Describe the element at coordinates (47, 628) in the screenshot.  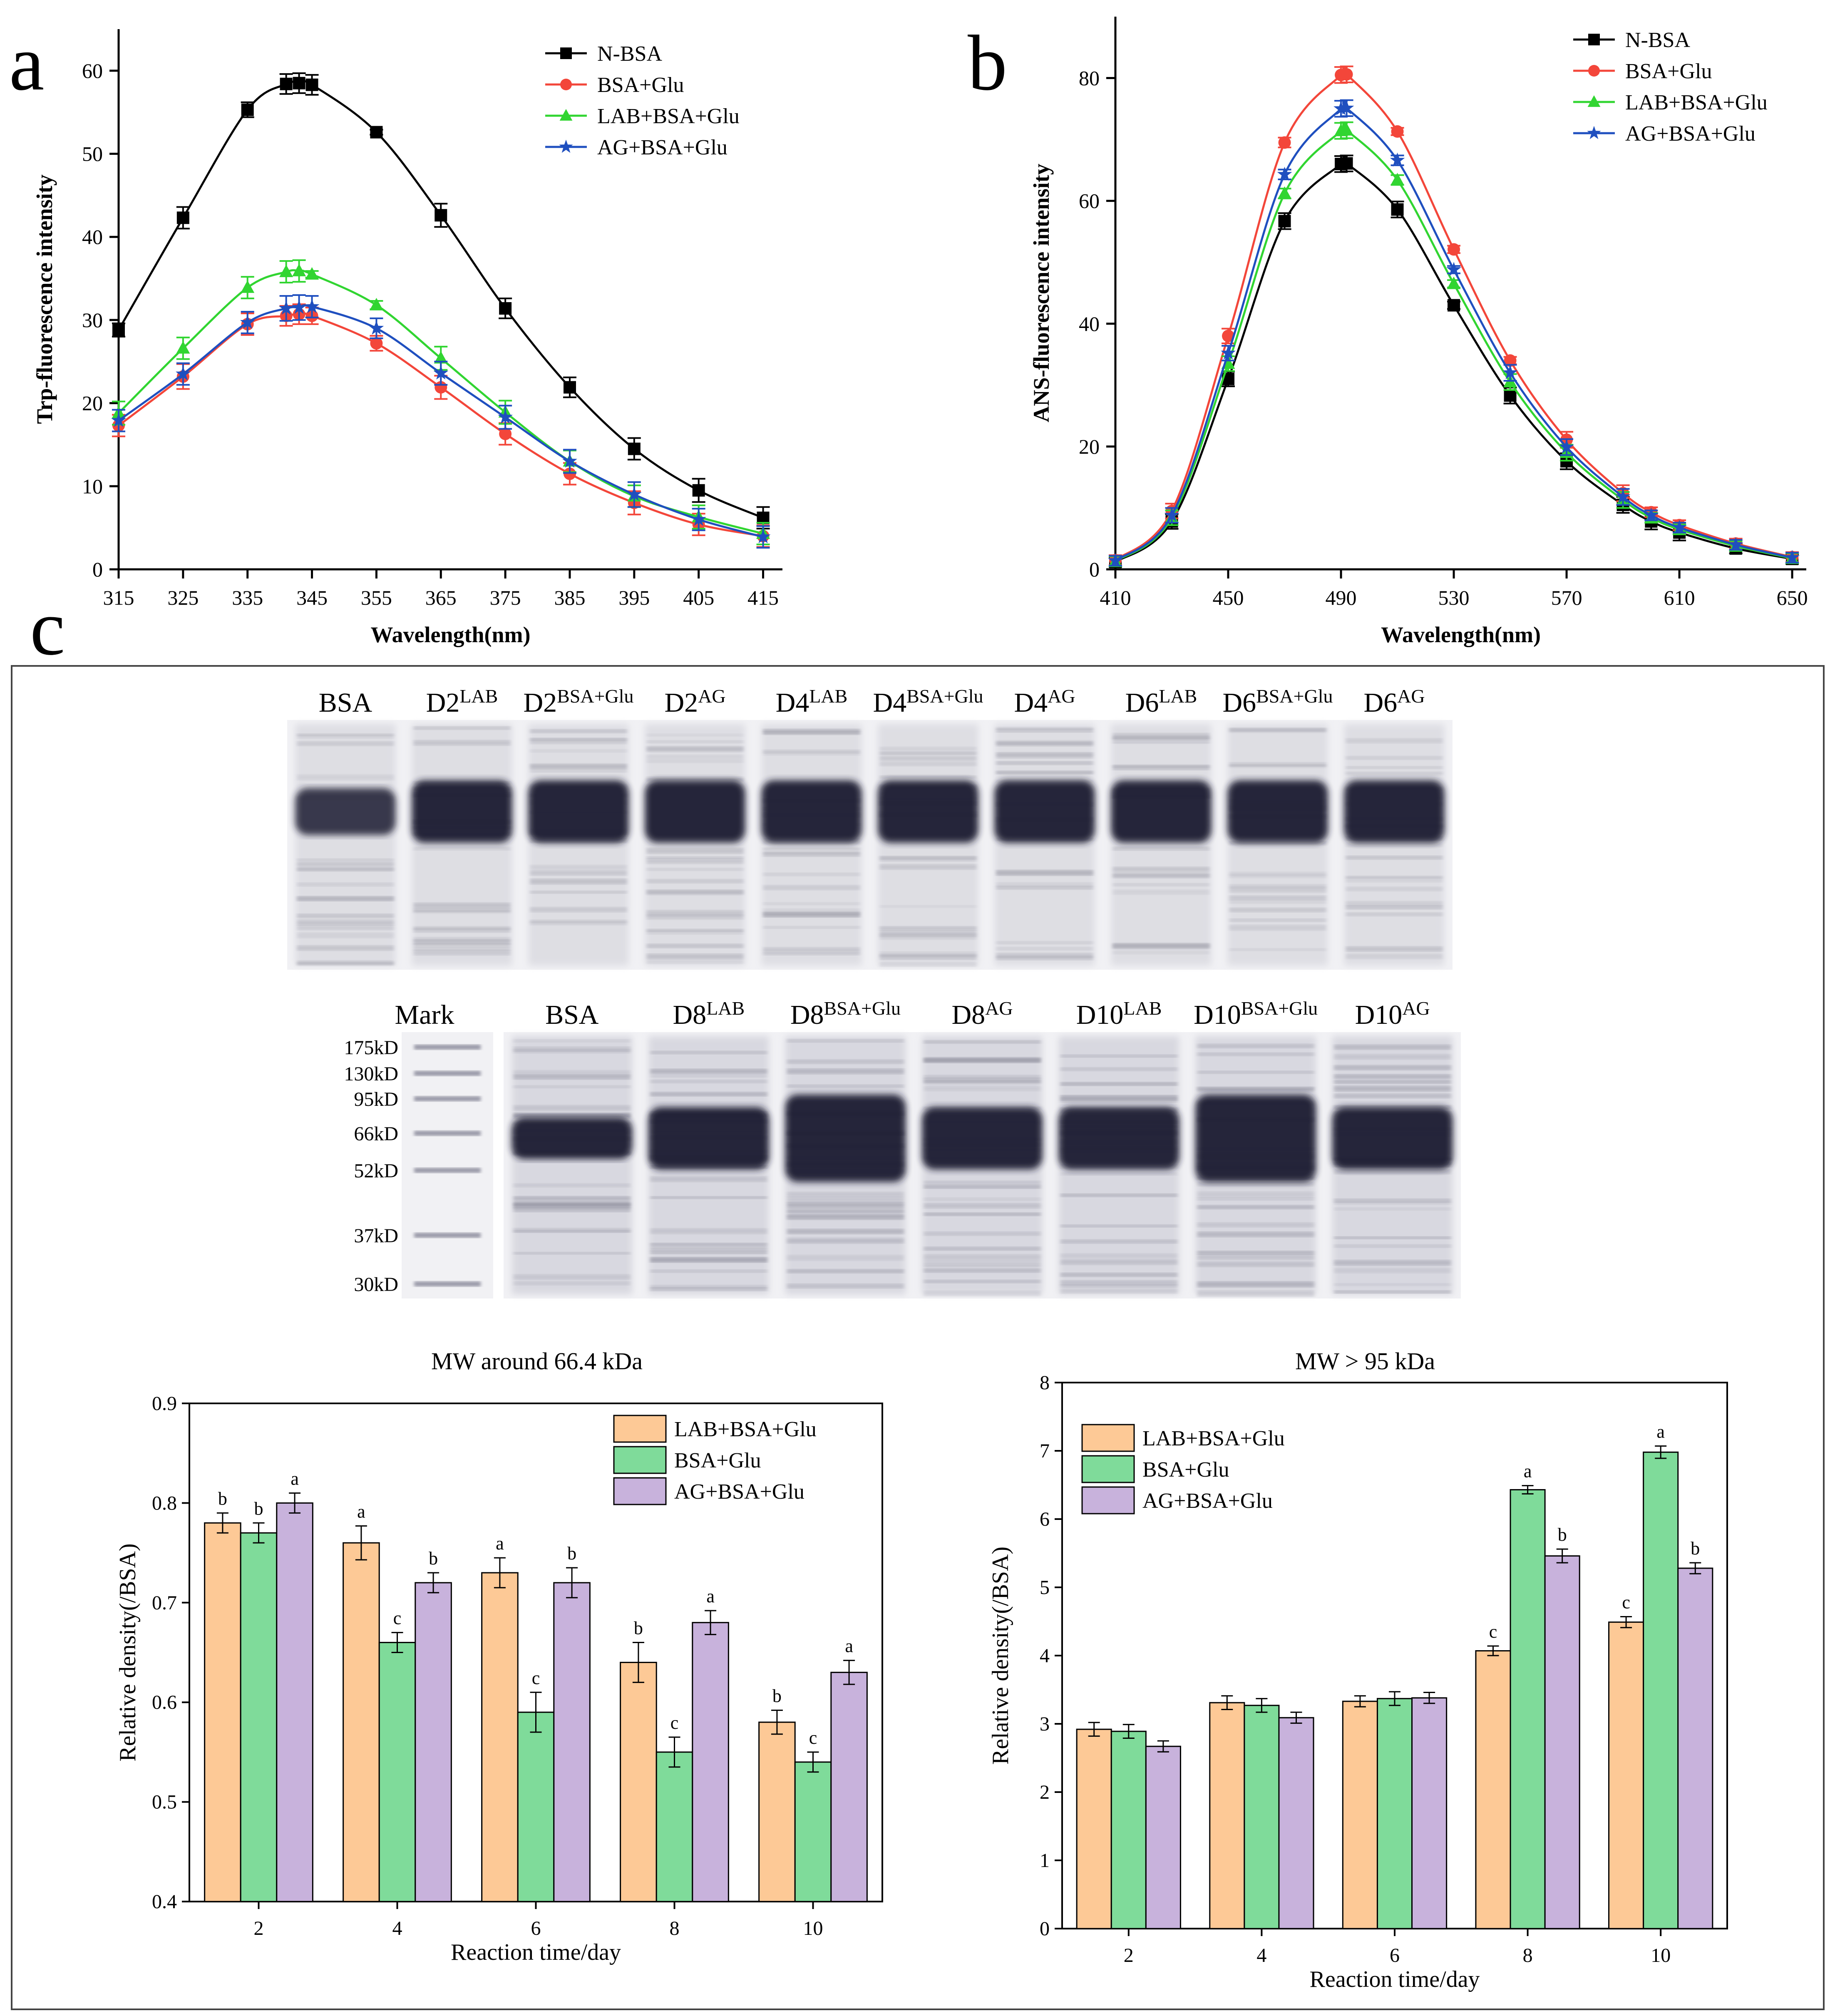
I see `panel-label-c: c` at that location.